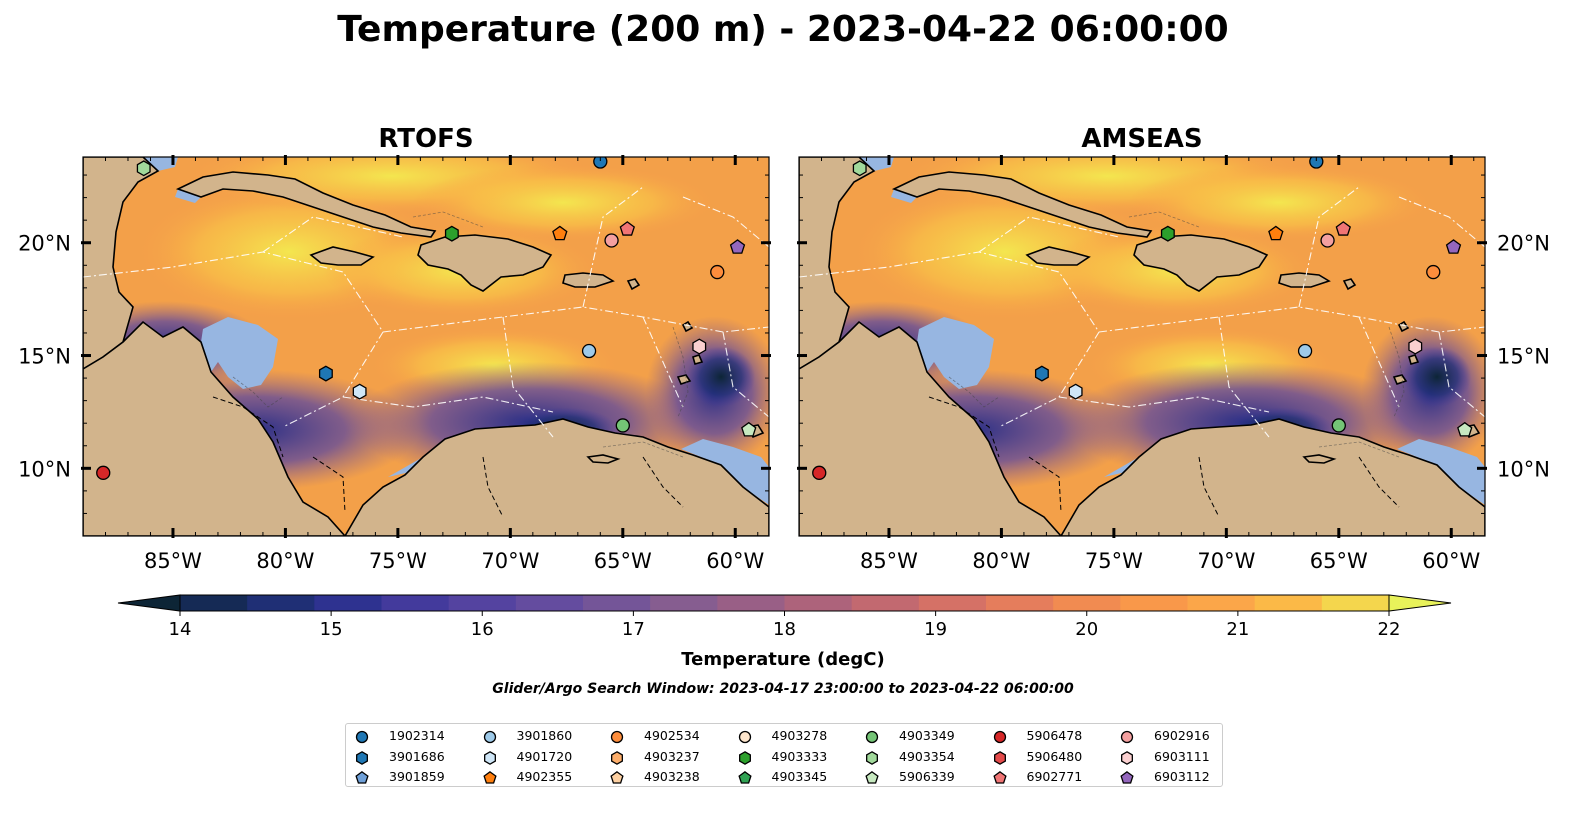 The image size is (1577, 831). What do you see at coordinates (784, 629) in the screenshot?
I see `colorbar-tick-label: 18` at bounding box center [784, 629].